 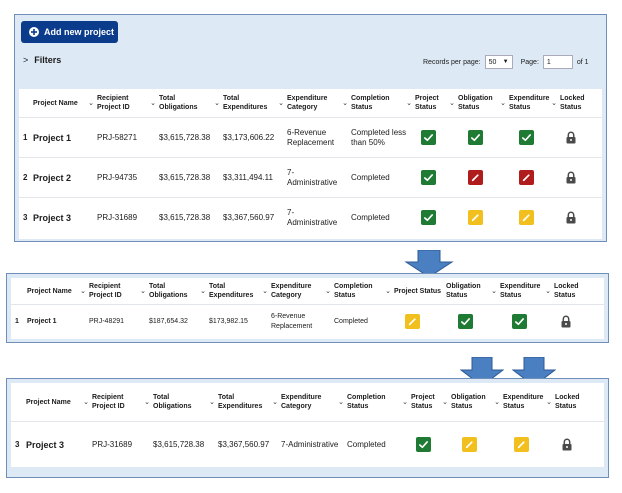 I want to click on filters-toggle: > Filters, so click(x=42, y=60).